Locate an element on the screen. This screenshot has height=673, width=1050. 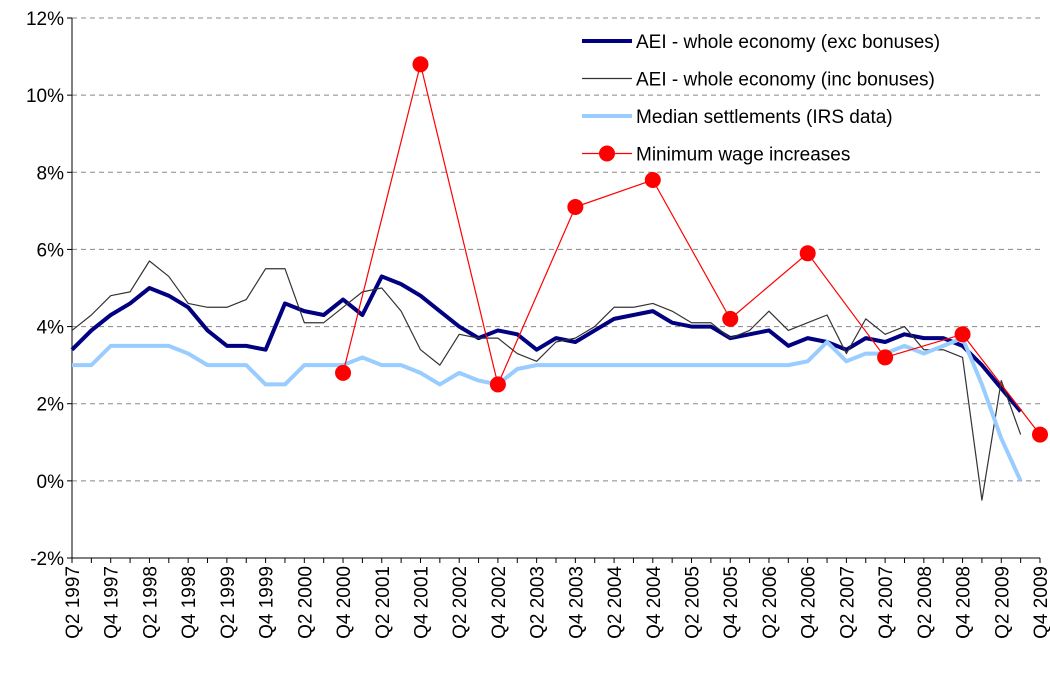
y-tick-label: 12% is located at coordinates (45, 19).